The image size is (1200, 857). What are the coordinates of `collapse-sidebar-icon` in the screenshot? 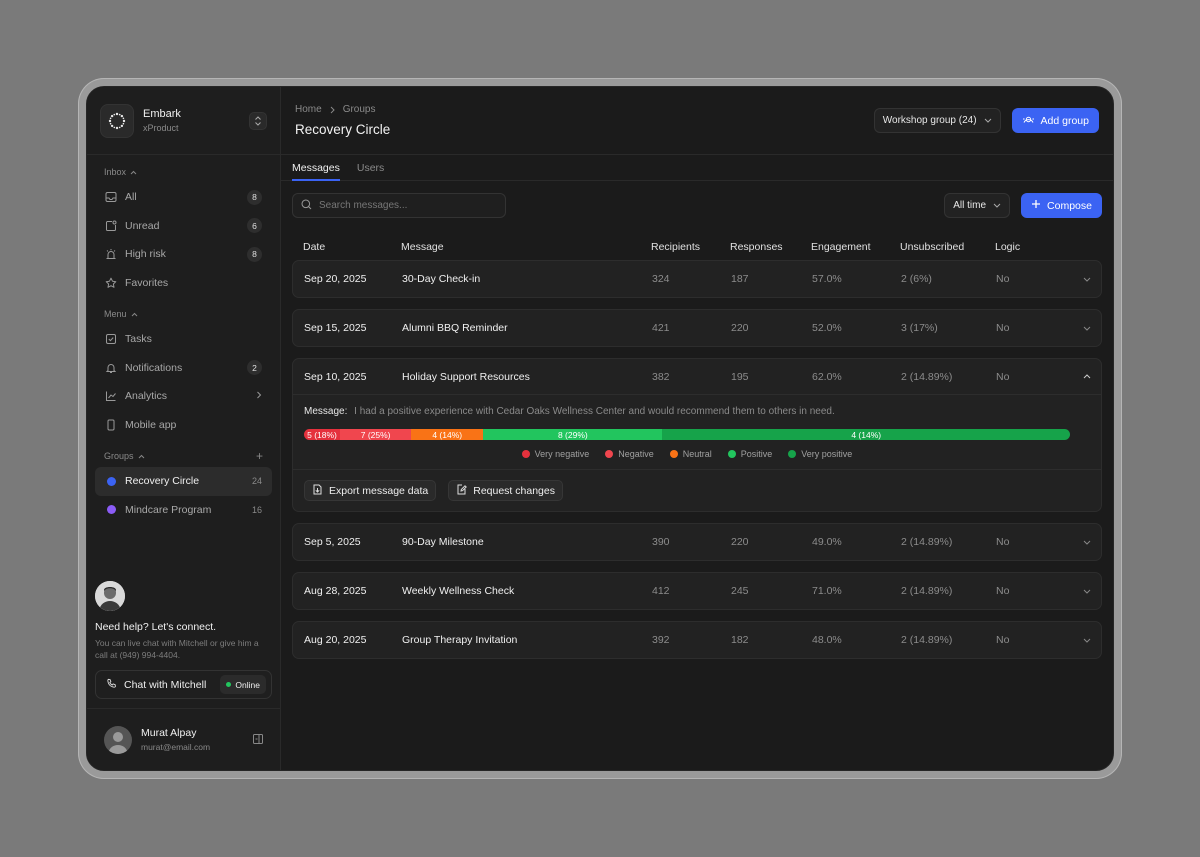 It's located at (258, 740).